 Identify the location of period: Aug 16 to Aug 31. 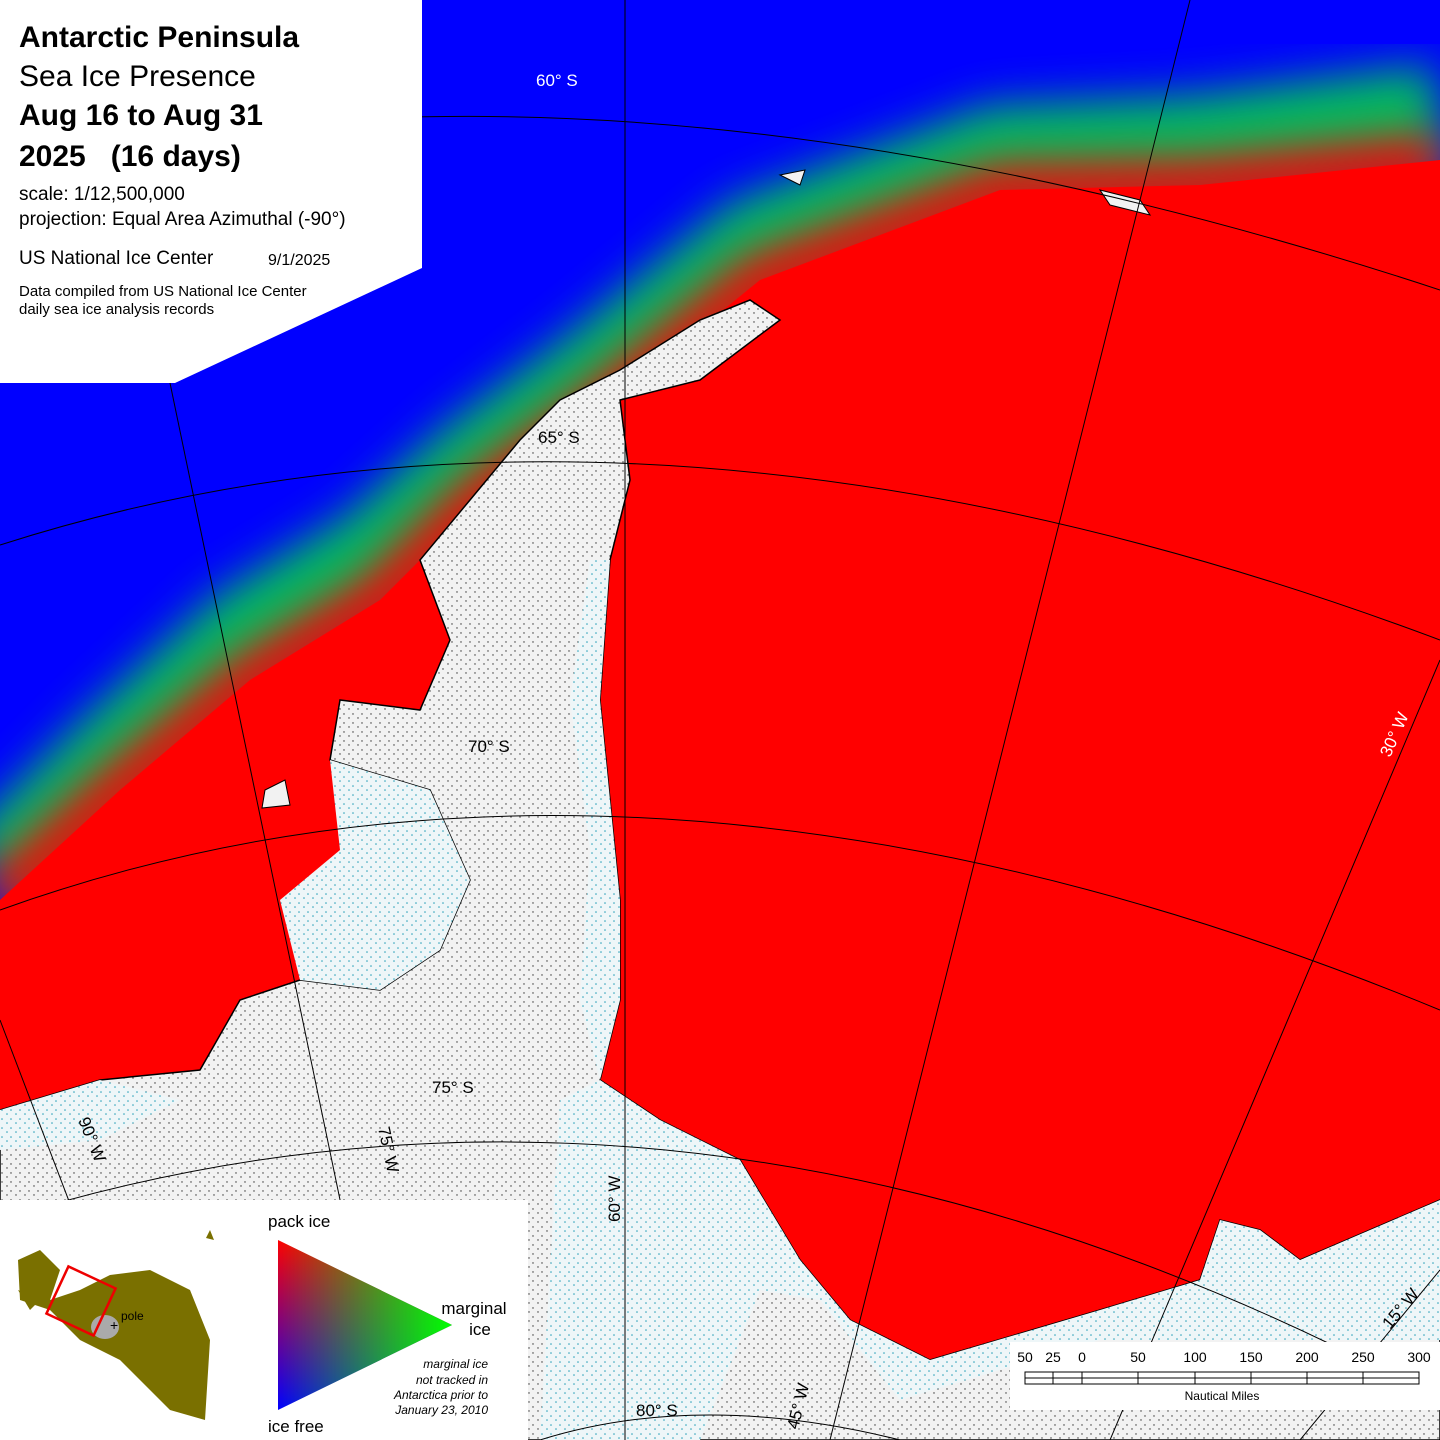
(141, 115).